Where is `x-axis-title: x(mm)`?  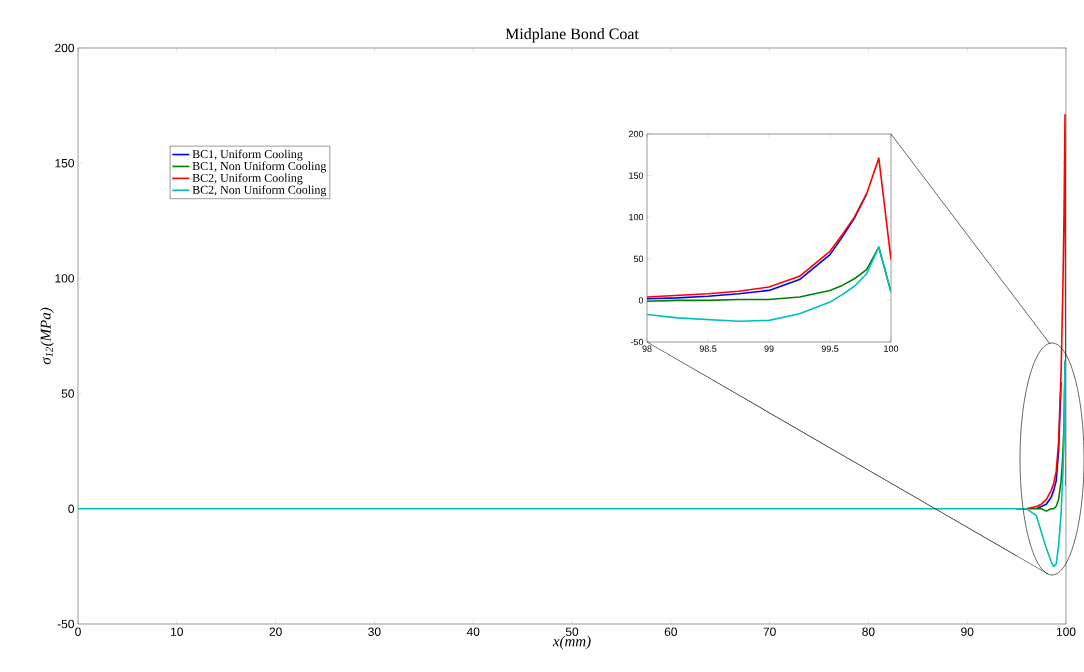
x-axis-title: x(mm) is located at coordinates (571, 642).